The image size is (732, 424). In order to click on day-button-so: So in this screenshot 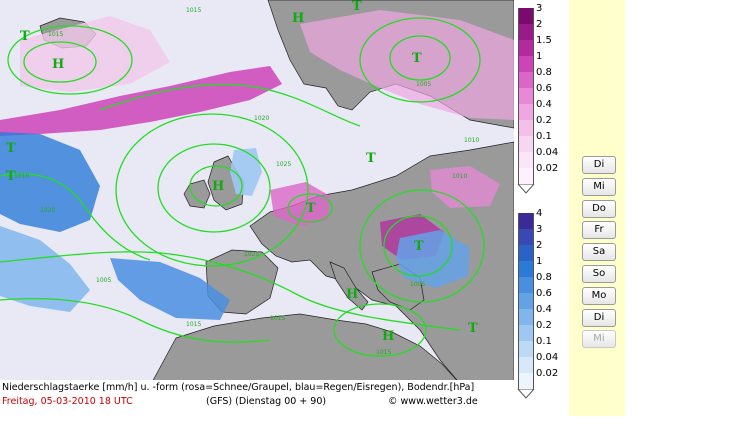, I will do `click(599, 273)`.